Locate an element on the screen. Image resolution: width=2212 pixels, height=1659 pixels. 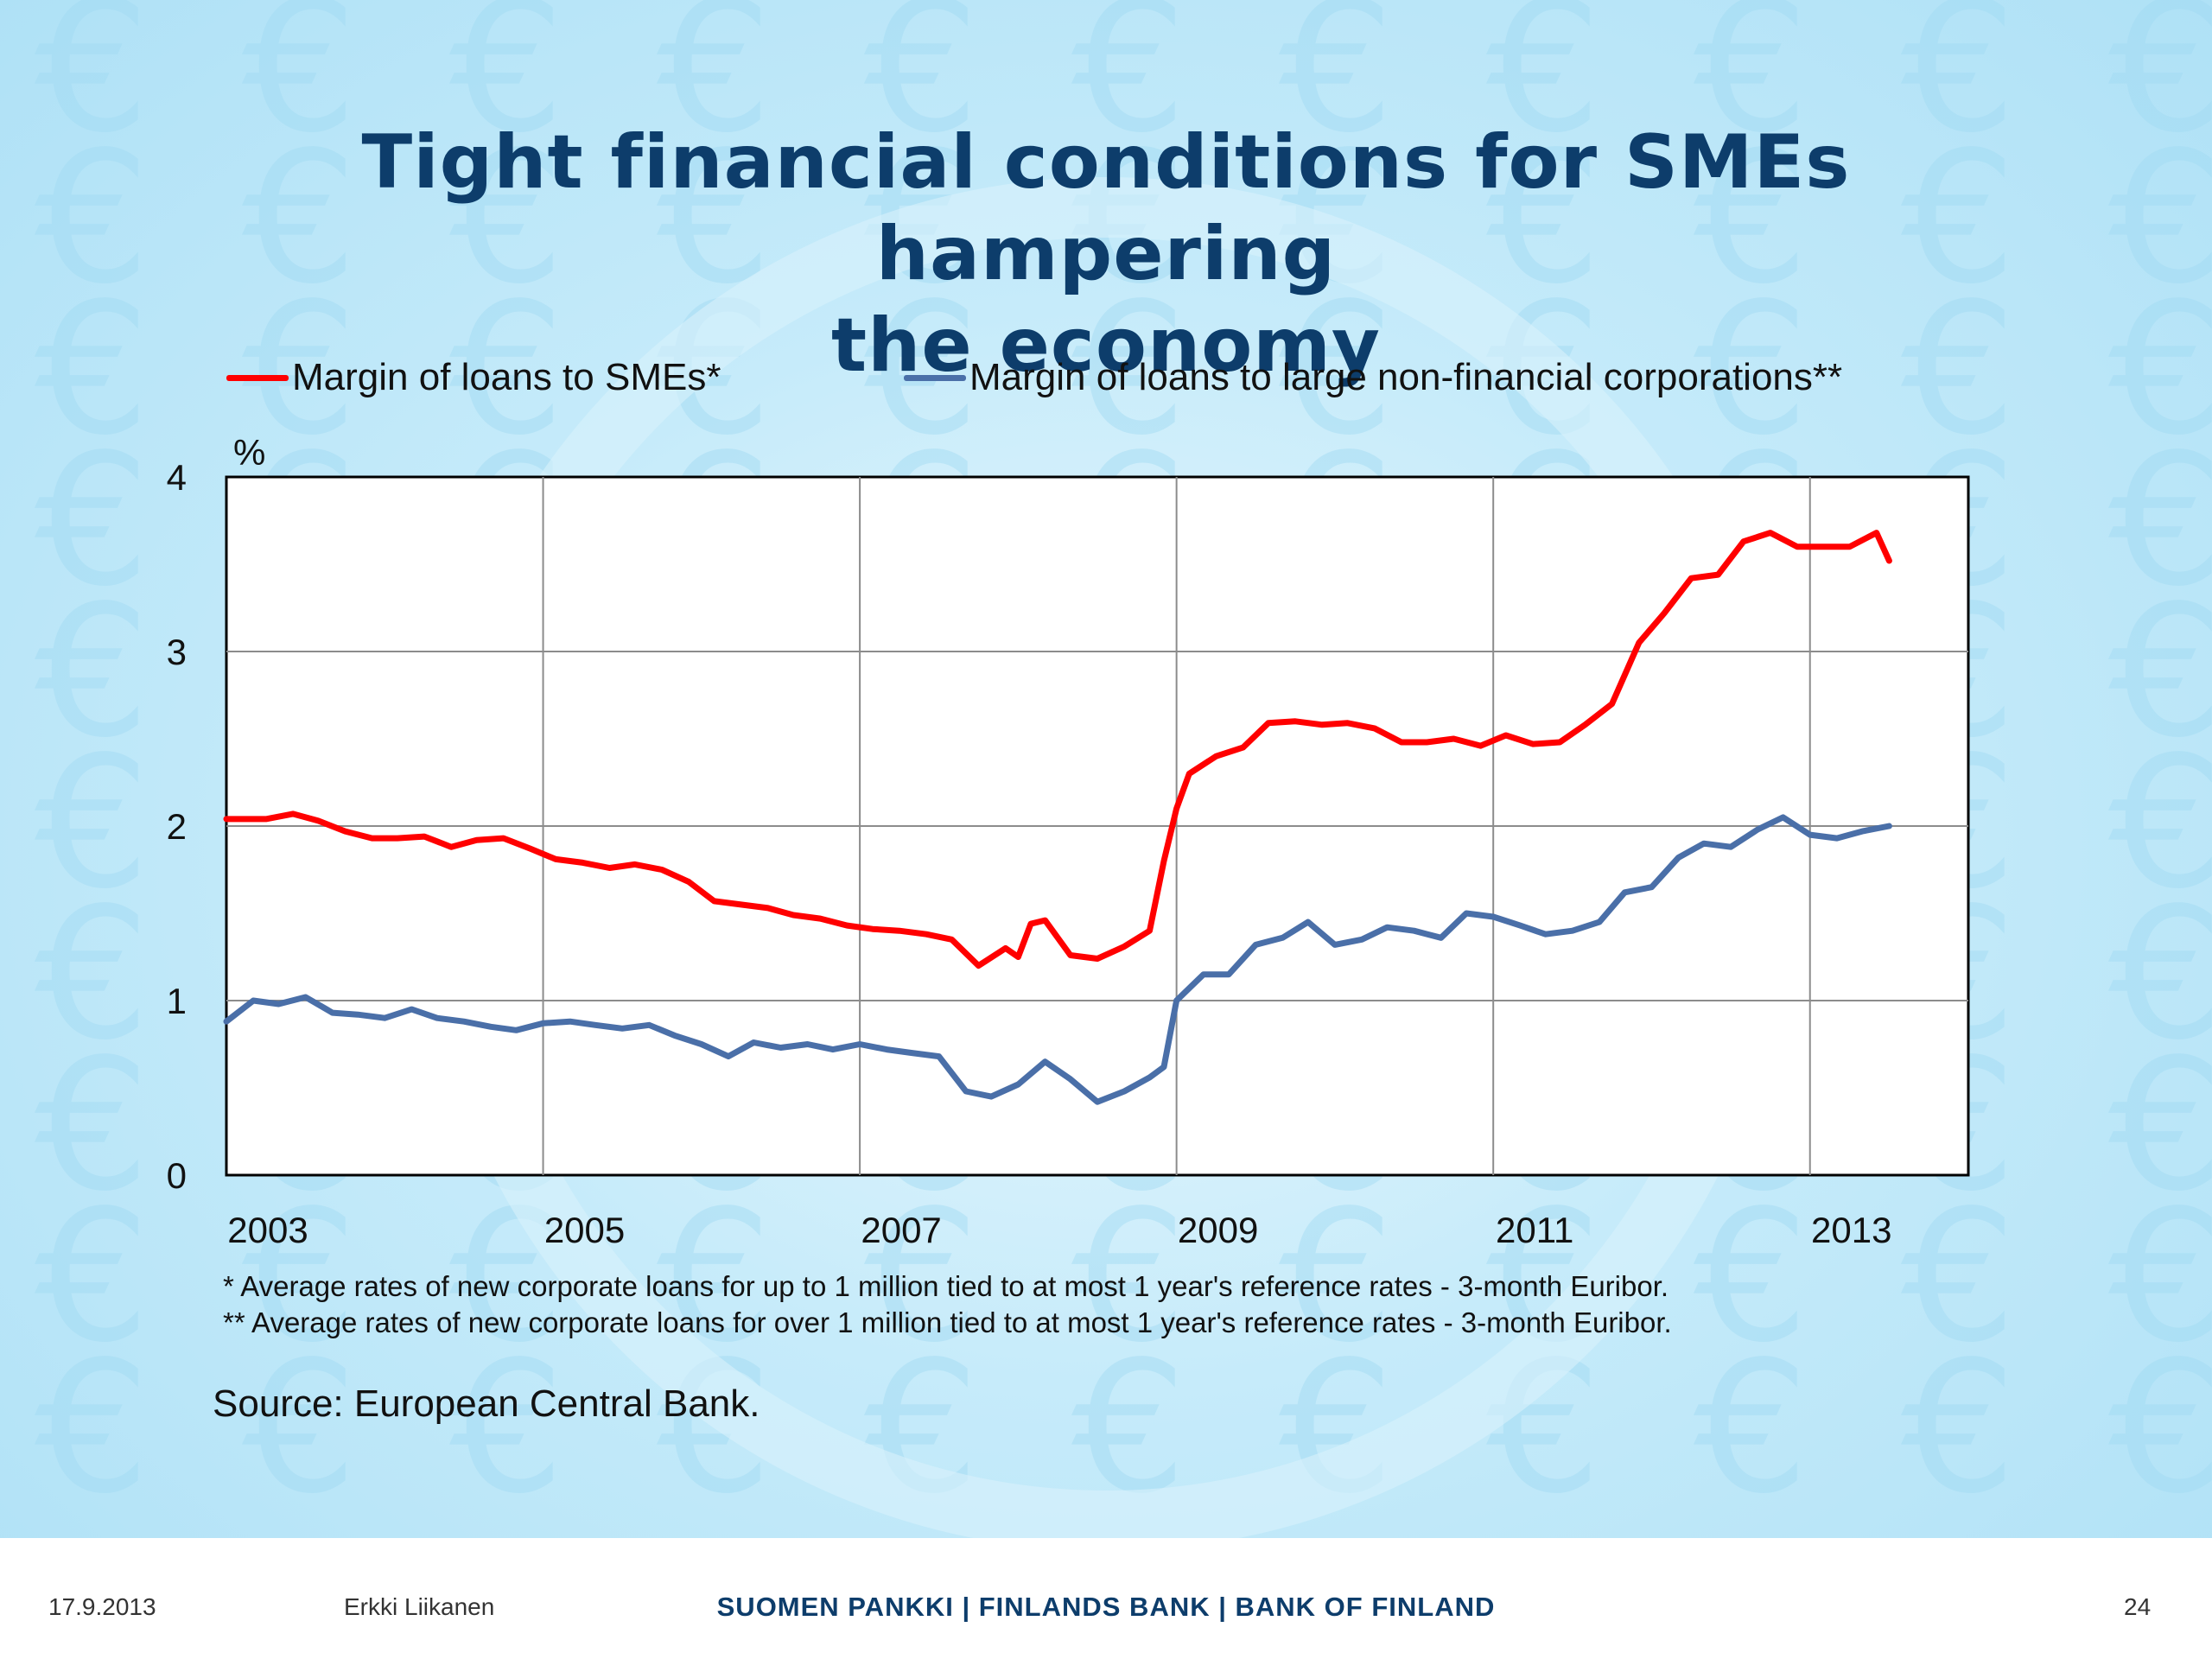
x-tick-label: 2003 is located at coordinates (267, 1230).